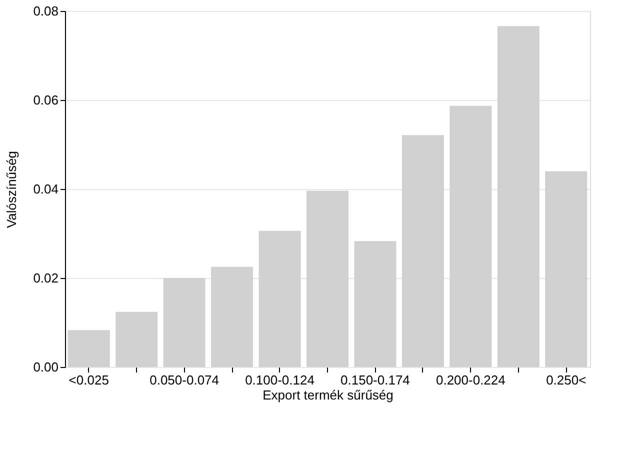  Describe the element at coordinates (45, 278) in the screenshot. I see `y-tick-label: 0.02` at that location.